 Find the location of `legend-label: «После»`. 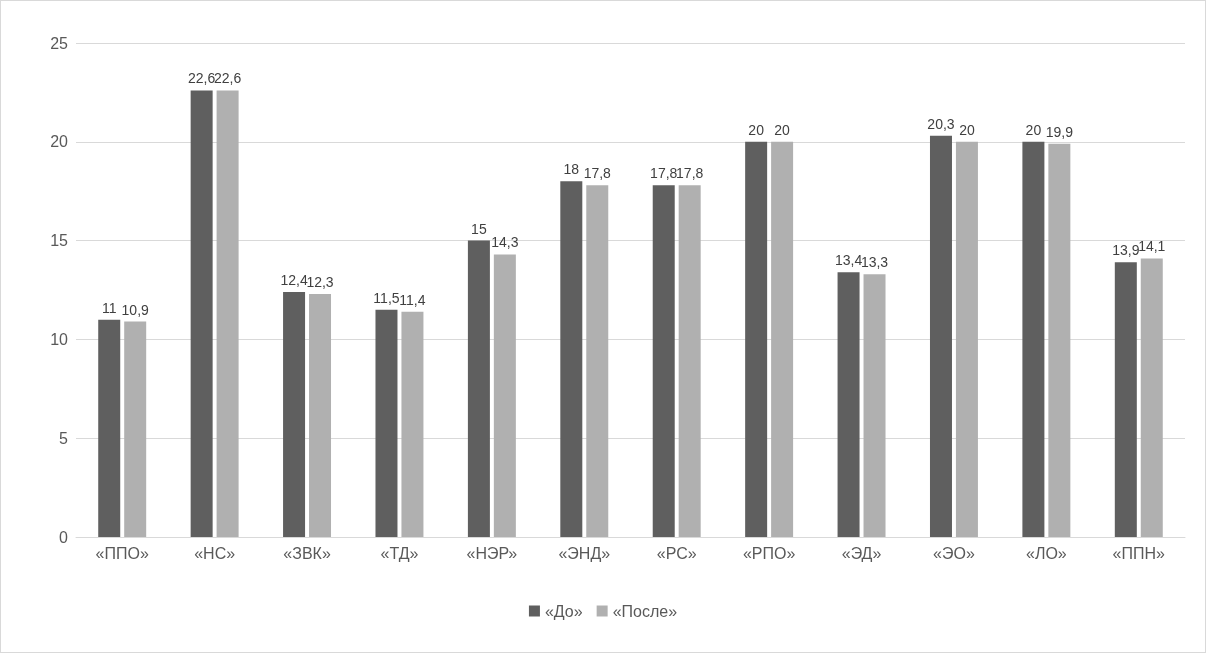

legend-label: «После» is located at coordinates (645, 611).